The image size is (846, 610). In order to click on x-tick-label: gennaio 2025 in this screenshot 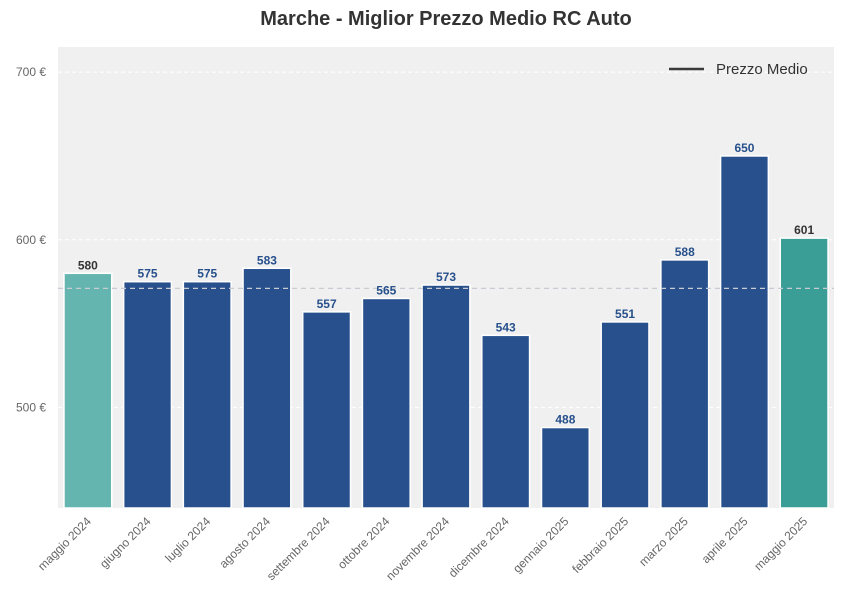, I will do `click(541, 545)`.